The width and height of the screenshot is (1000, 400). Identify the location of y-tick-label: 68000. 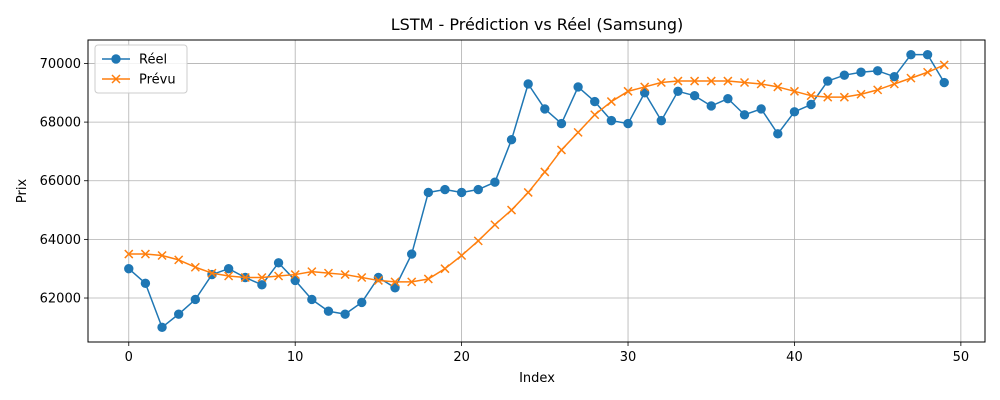
(60, 123).